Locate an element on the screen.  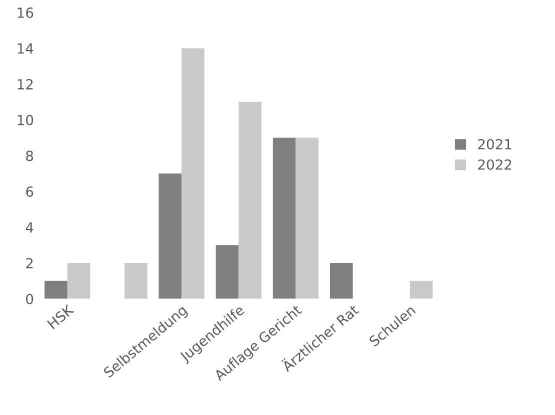
y-tick-label: 10 is located at coordinates (26, 120).